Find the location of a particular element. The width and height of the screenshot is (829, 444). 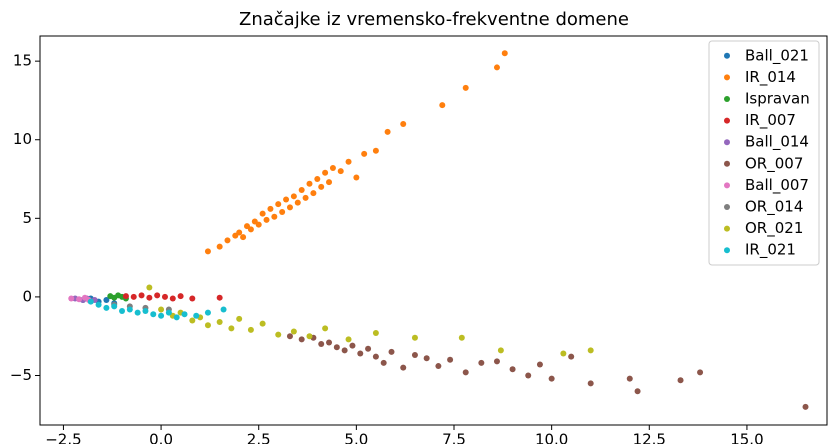

legend-label: Ispravan is located at coordinates (777, 99).